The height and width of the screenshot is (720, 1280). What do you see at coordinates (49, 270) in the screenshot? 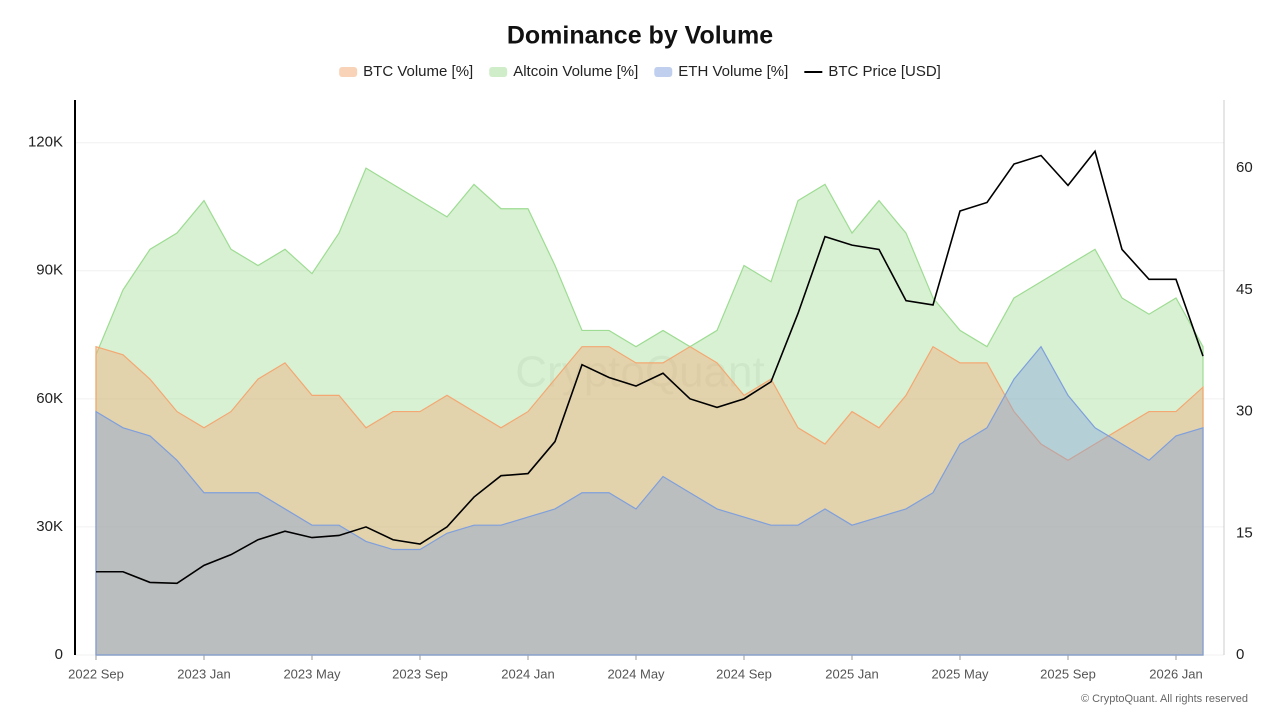
I see `y-tick-label: 90K` at bounding box center [49, 270].